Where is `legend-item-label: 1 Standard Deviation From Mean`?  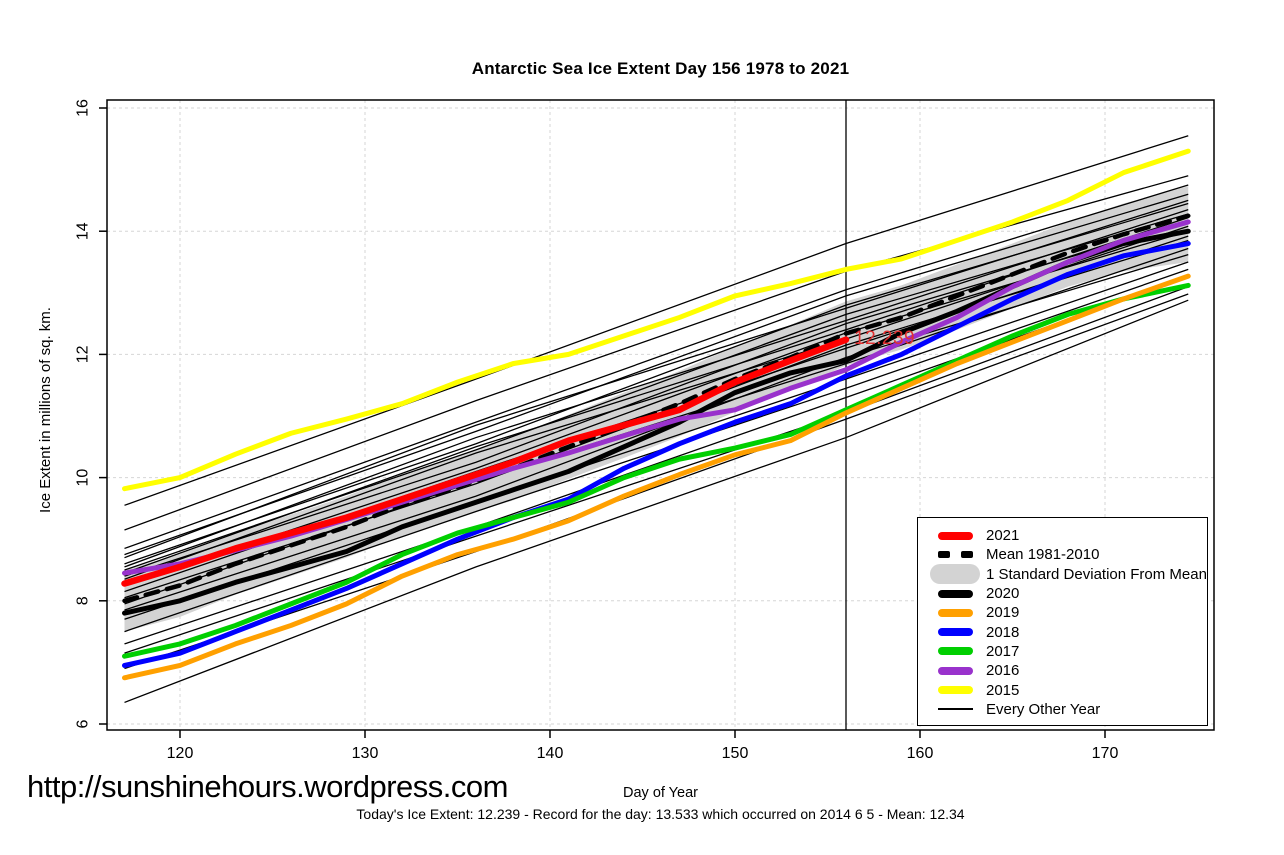 legend-item-label: 1 Standard Deviation From Mean is located at coordinates (1096, 574).